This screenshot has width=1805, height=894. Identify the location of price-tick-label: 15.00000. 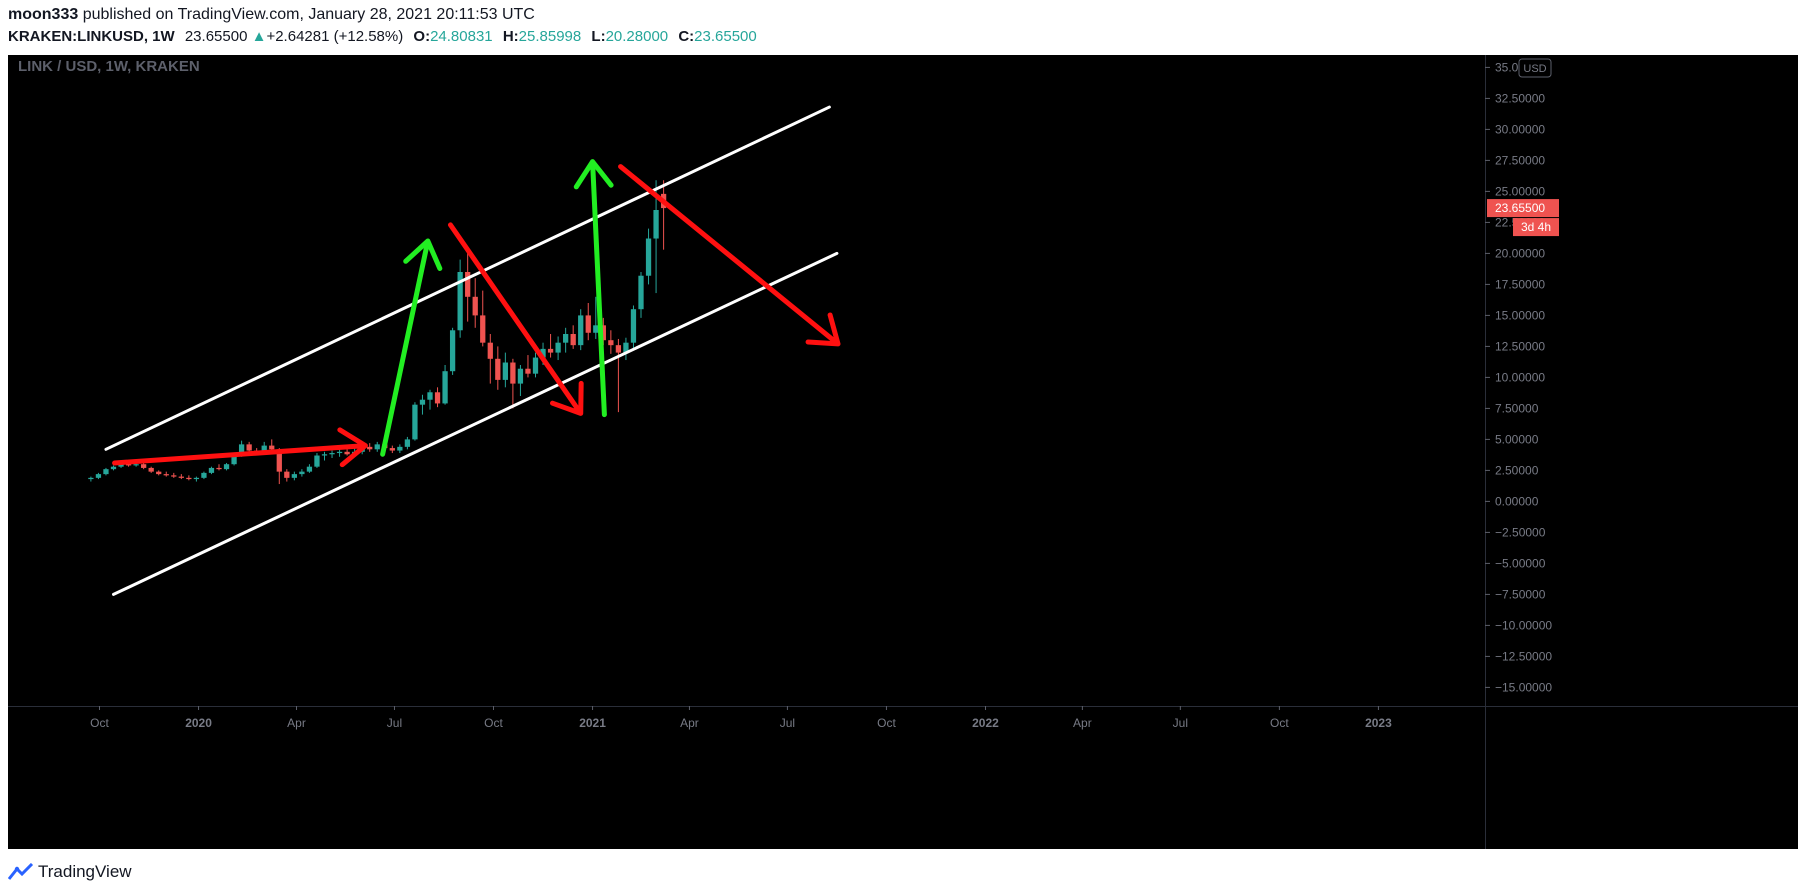
(1520, 315).